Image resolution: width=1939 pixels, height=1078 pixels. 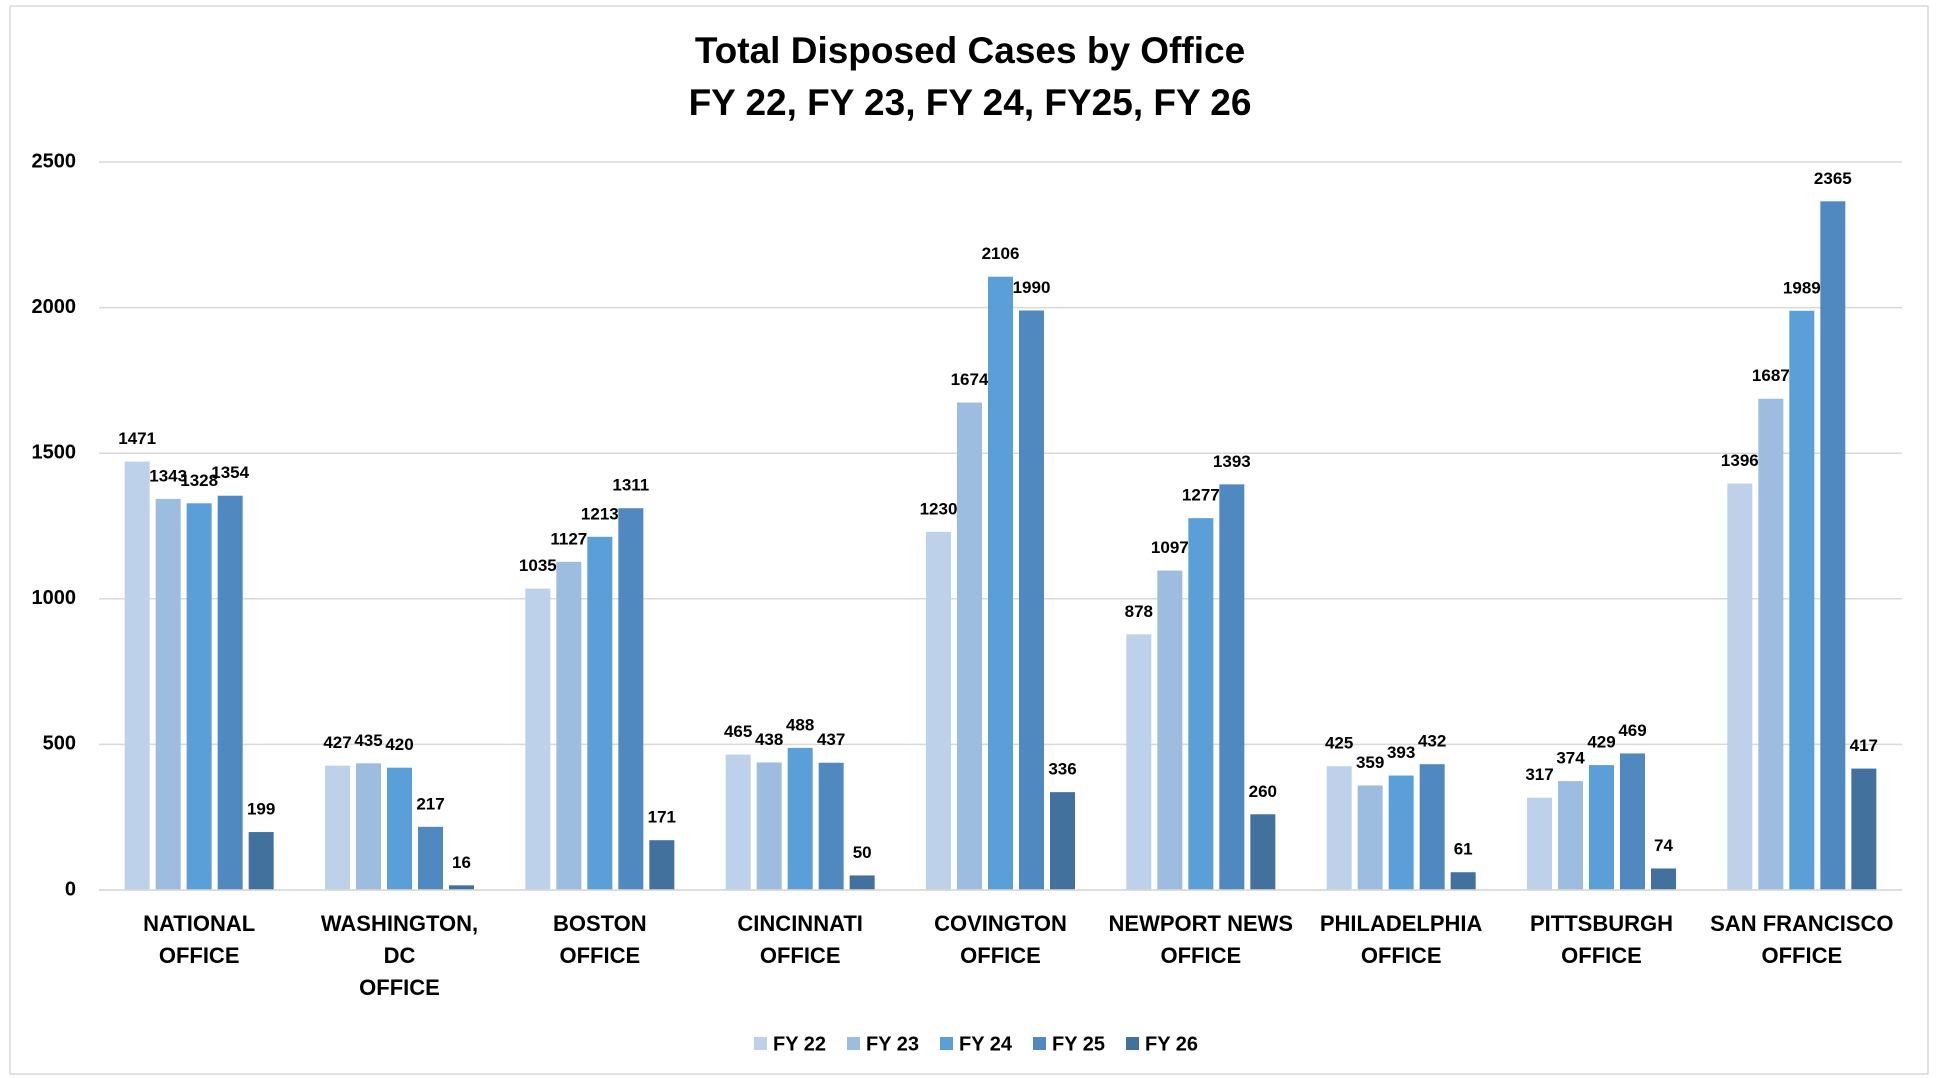 I want to click on value-label: 878, so click(x=1139, y=611).